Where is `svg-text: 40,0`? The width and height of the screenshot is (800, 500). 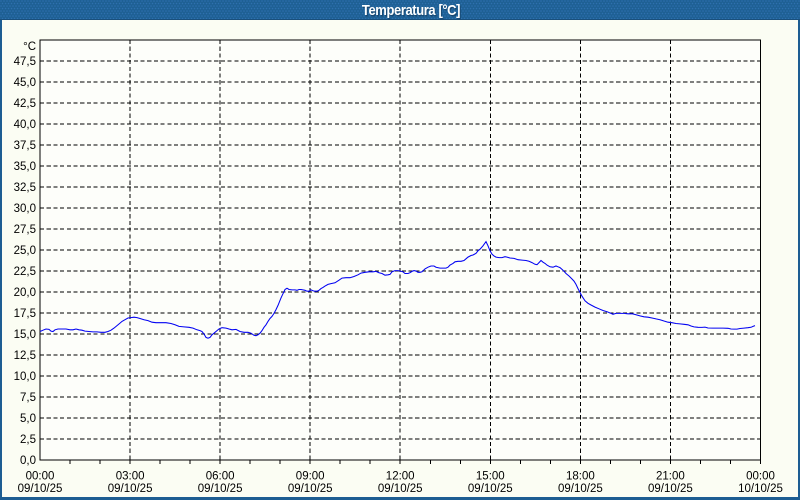 svg-text: 40,0 is located at coordinates (25, 125).